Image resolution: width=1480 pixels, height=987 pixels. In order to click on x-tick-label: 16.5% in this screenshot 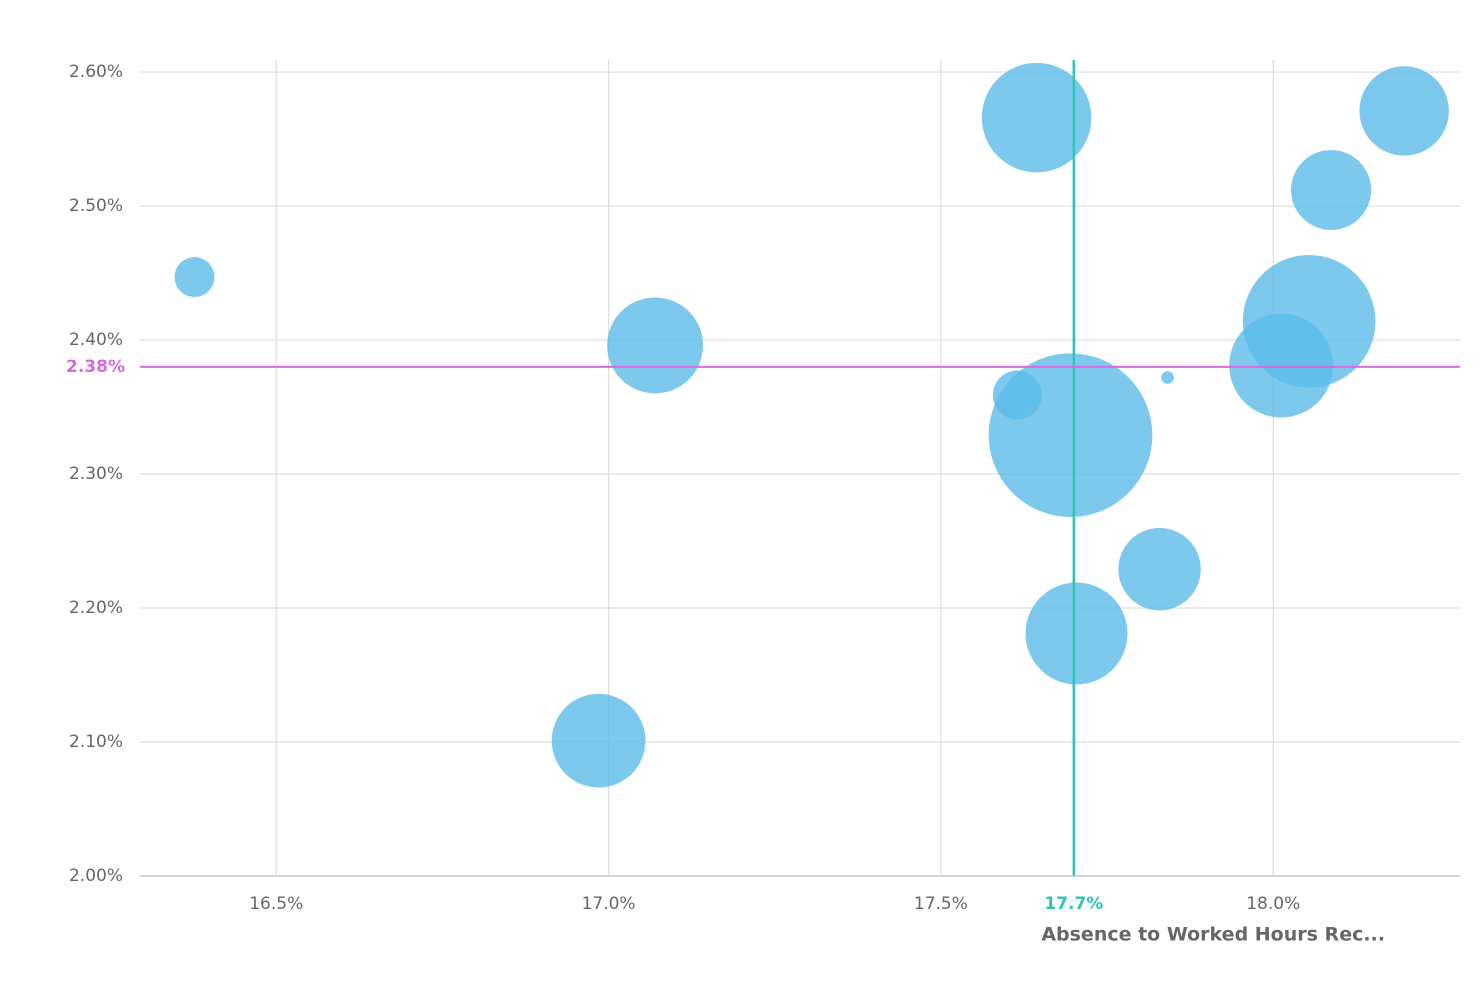, I will do `click(276, 904)`.